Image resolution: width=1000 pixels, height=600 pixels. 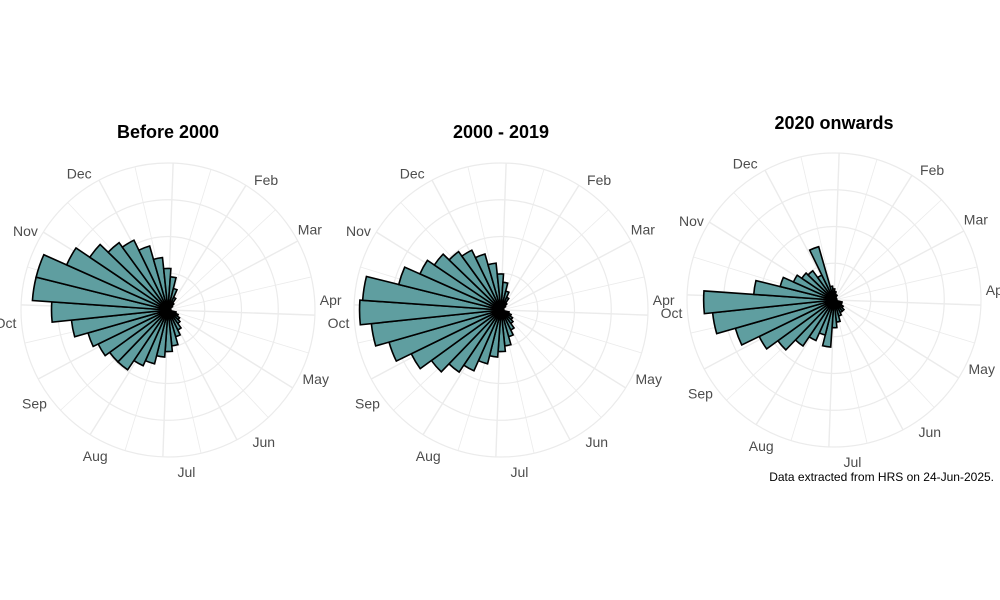 I want to click on data-source-caption: Data extracted from HRS on 24-Jun-2025., so click(x=881, y=477).